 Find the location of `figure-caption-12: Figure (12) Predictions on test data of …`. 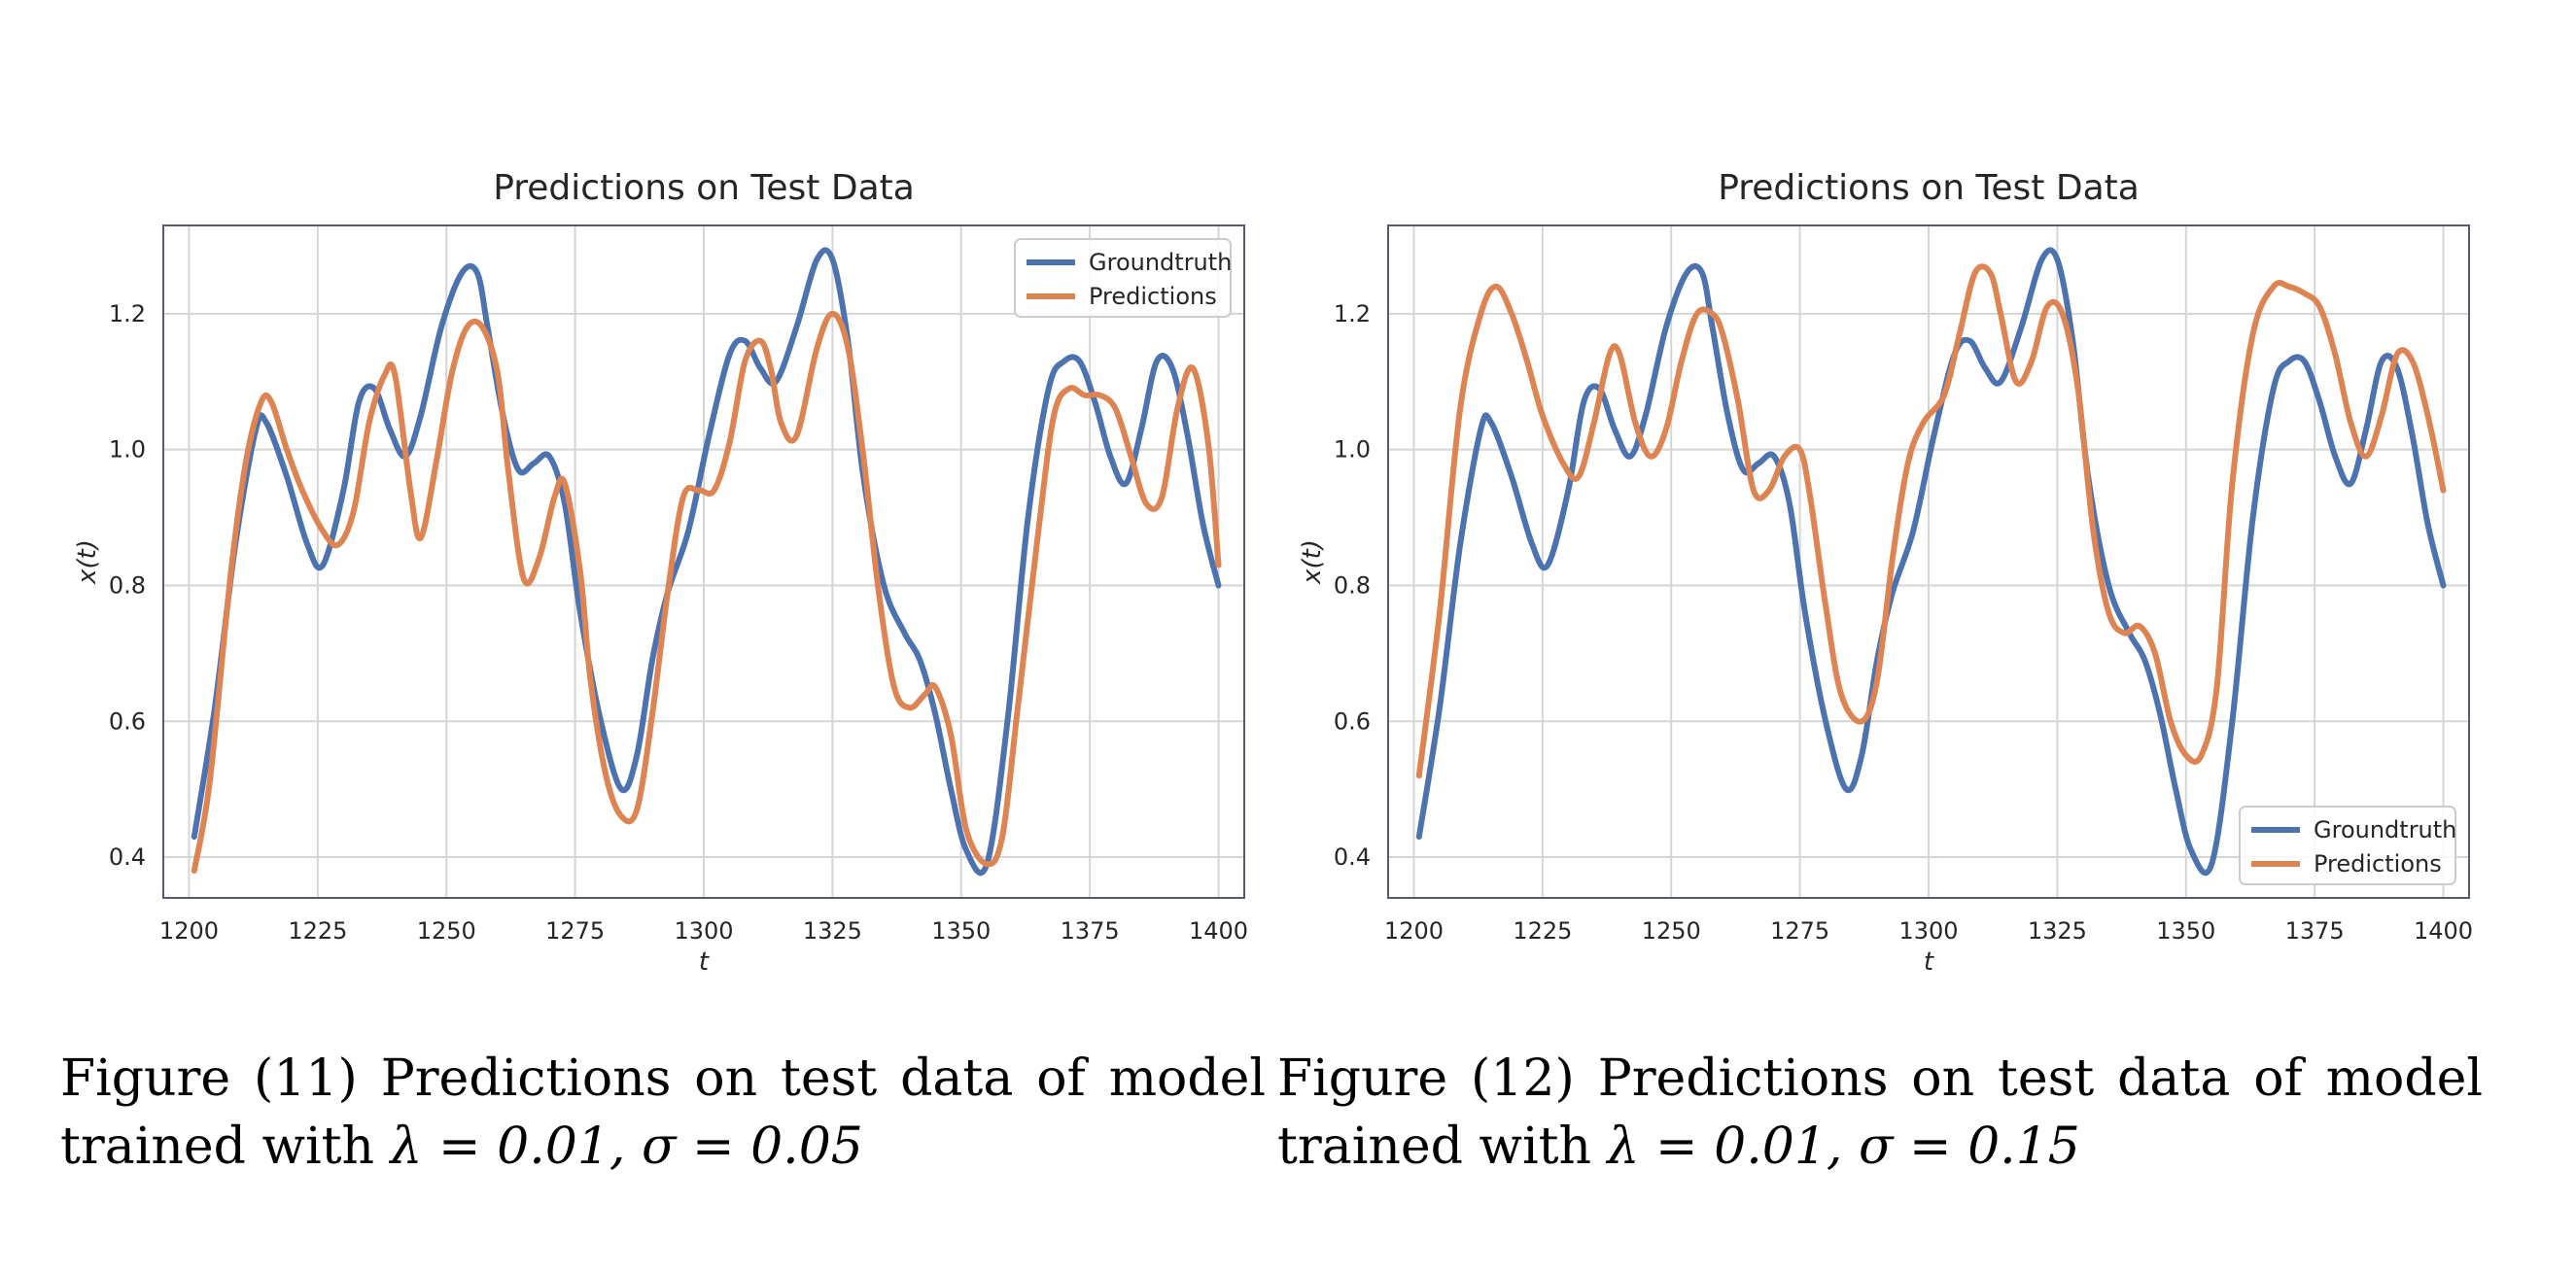

figure-caption-12: Figure (12) Predictions on test data of … is located at coordinates (1880, 1113).